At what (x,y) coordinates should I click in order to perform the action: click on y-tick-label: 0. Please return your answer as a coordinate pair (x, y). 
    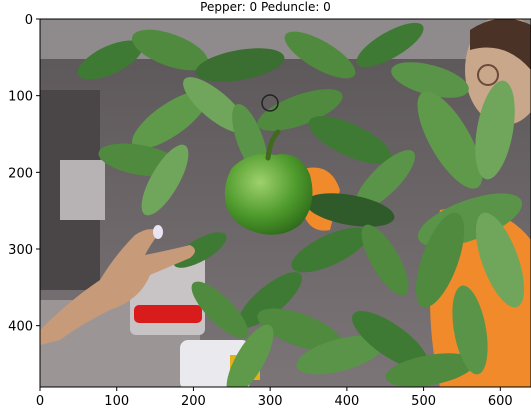
    Looking at the image, I should click on (29, 20).